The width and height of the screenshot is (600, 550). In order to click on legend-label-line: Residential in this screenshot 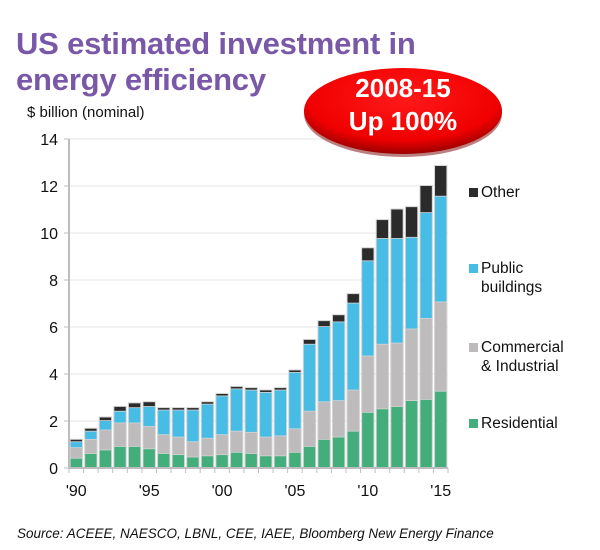, I will do `click(519, 423)`.